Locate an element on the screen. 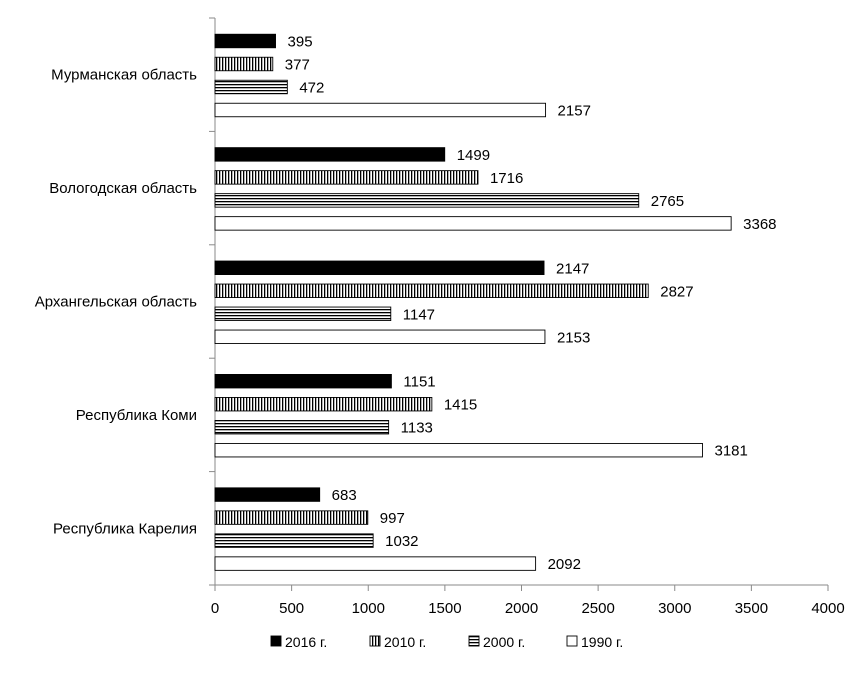 The image size is (868, 680). data-label: 2157 is located at coordinates (574, 111).